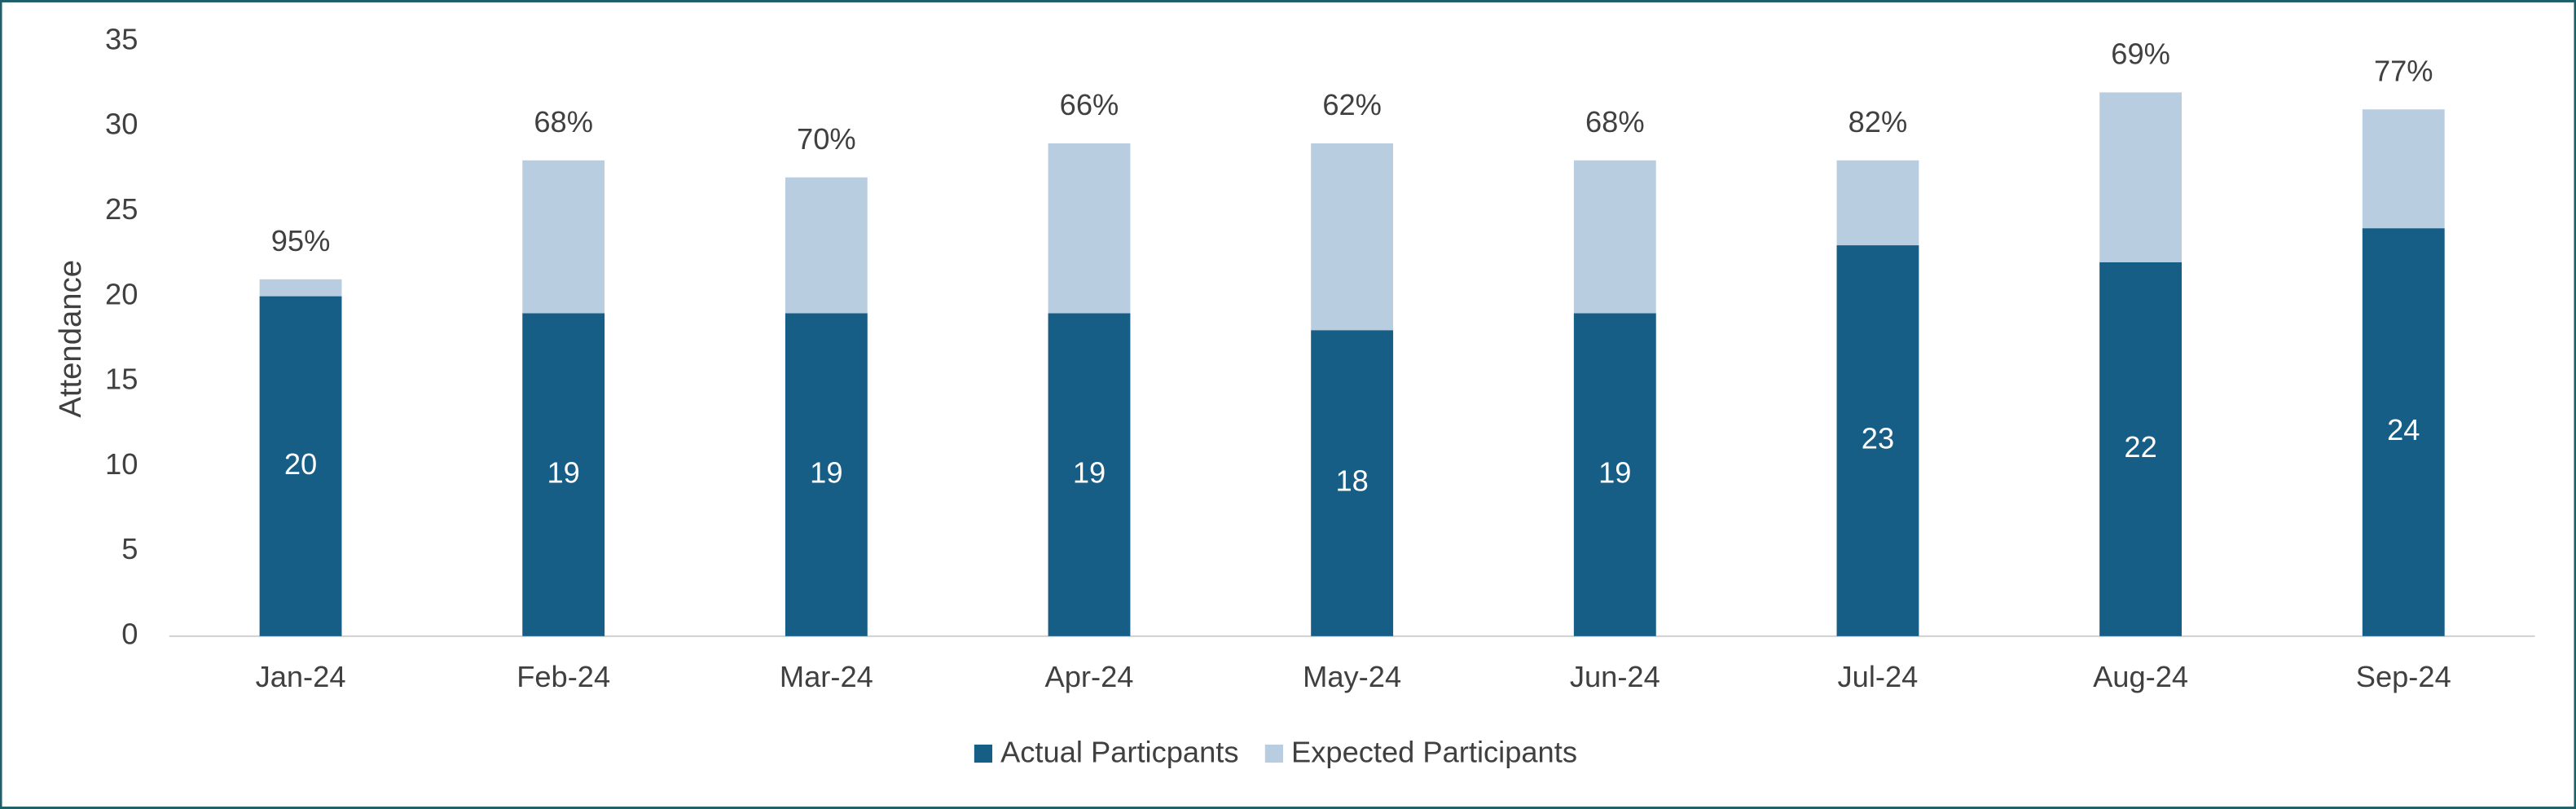  I want to click on x-tick-label: Sep-24, so click(2403, 676).